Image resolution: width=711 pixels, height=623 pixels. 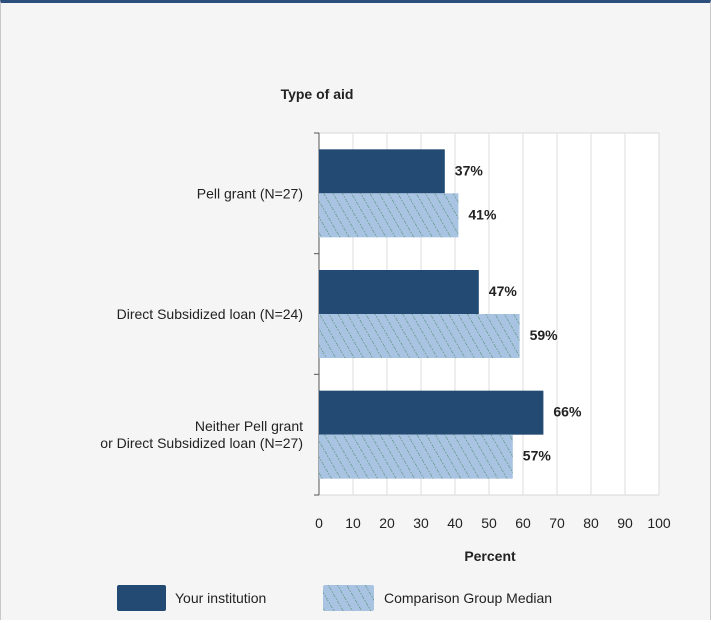 I want to click on bar-value-label: 59%, so click(x=544, y=335).